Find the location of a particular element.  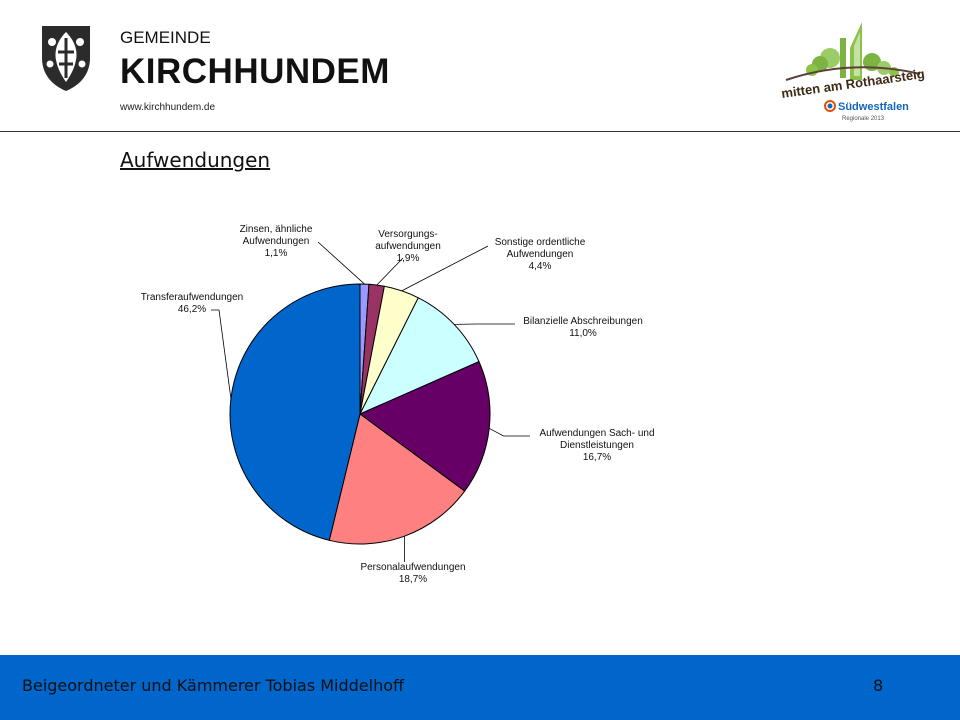

slice-label-6: Personalaufwendungen 18,7% is located at coordinates (412, 573).